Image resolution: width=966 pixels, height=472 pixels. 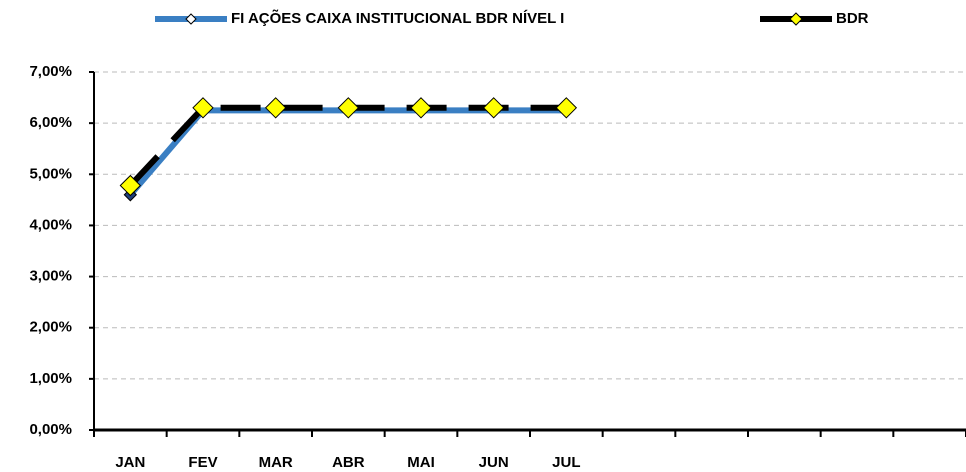 What do you see at coordinates (50, 276) in the screenshot?
I see `y-tick-label: 3,00%` at bounding box center [50, 276].